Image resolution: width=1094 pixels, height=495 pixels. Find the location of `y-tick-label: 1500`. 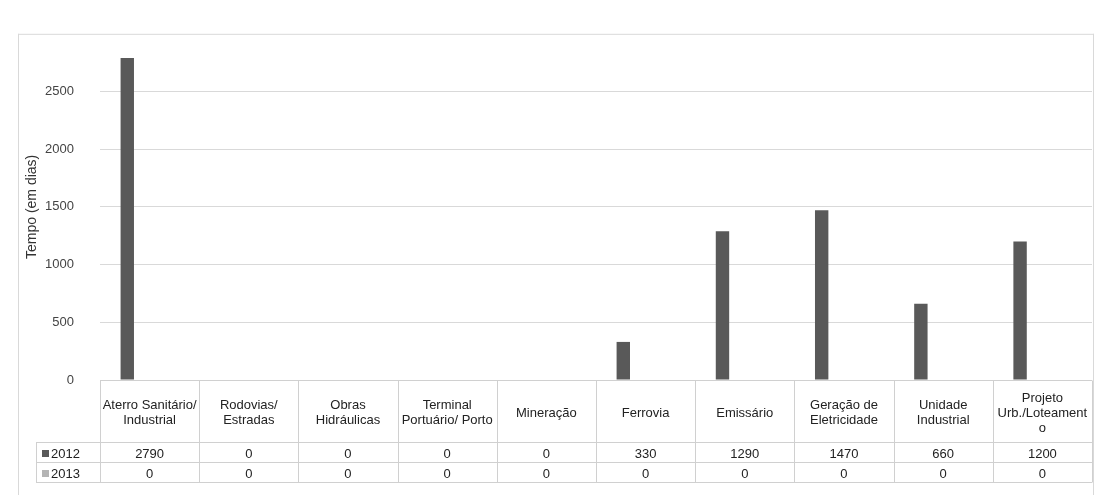

y-tick-label: 1500 is located at coordinates (59, 206).